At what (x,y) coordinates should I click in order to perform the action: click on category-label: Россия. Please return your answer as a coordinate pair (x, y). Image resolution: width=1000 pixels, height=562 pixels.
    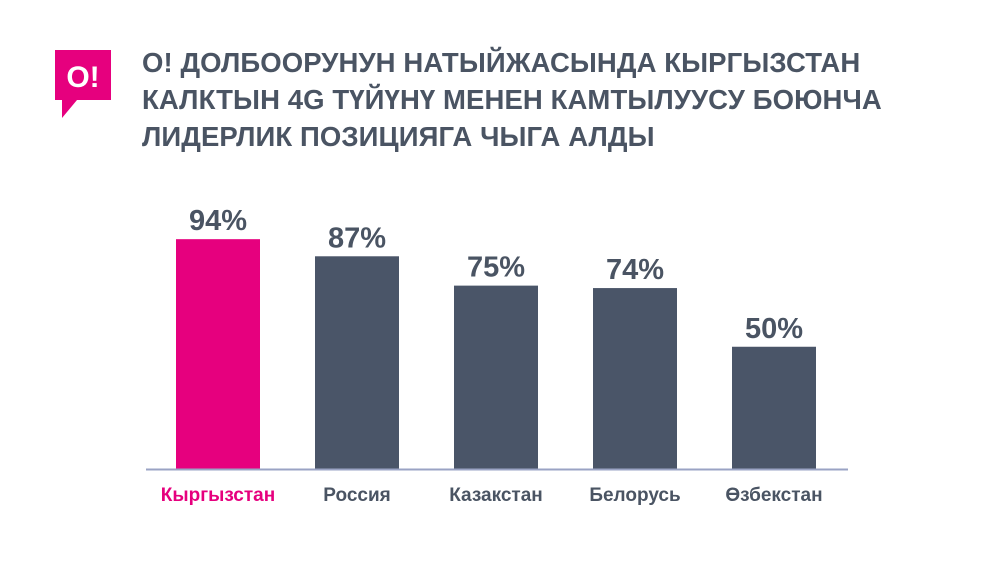
    Looking at the image, I should click on (356, 495).